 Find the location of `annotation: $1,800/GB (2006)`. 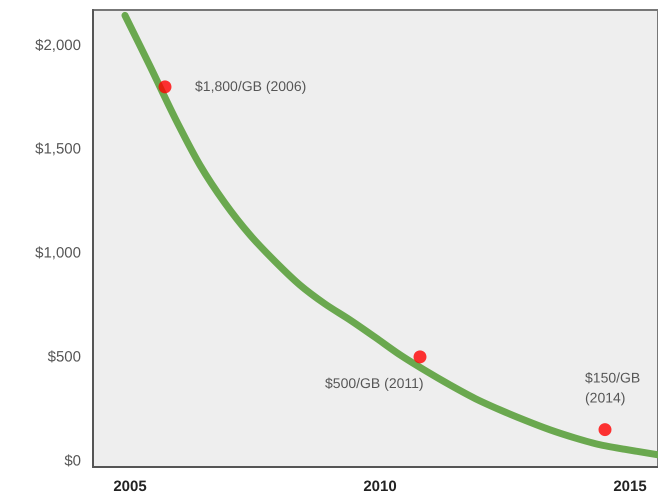

annotation: $1,800/GB (2006) is located at coordinates (250, 86).